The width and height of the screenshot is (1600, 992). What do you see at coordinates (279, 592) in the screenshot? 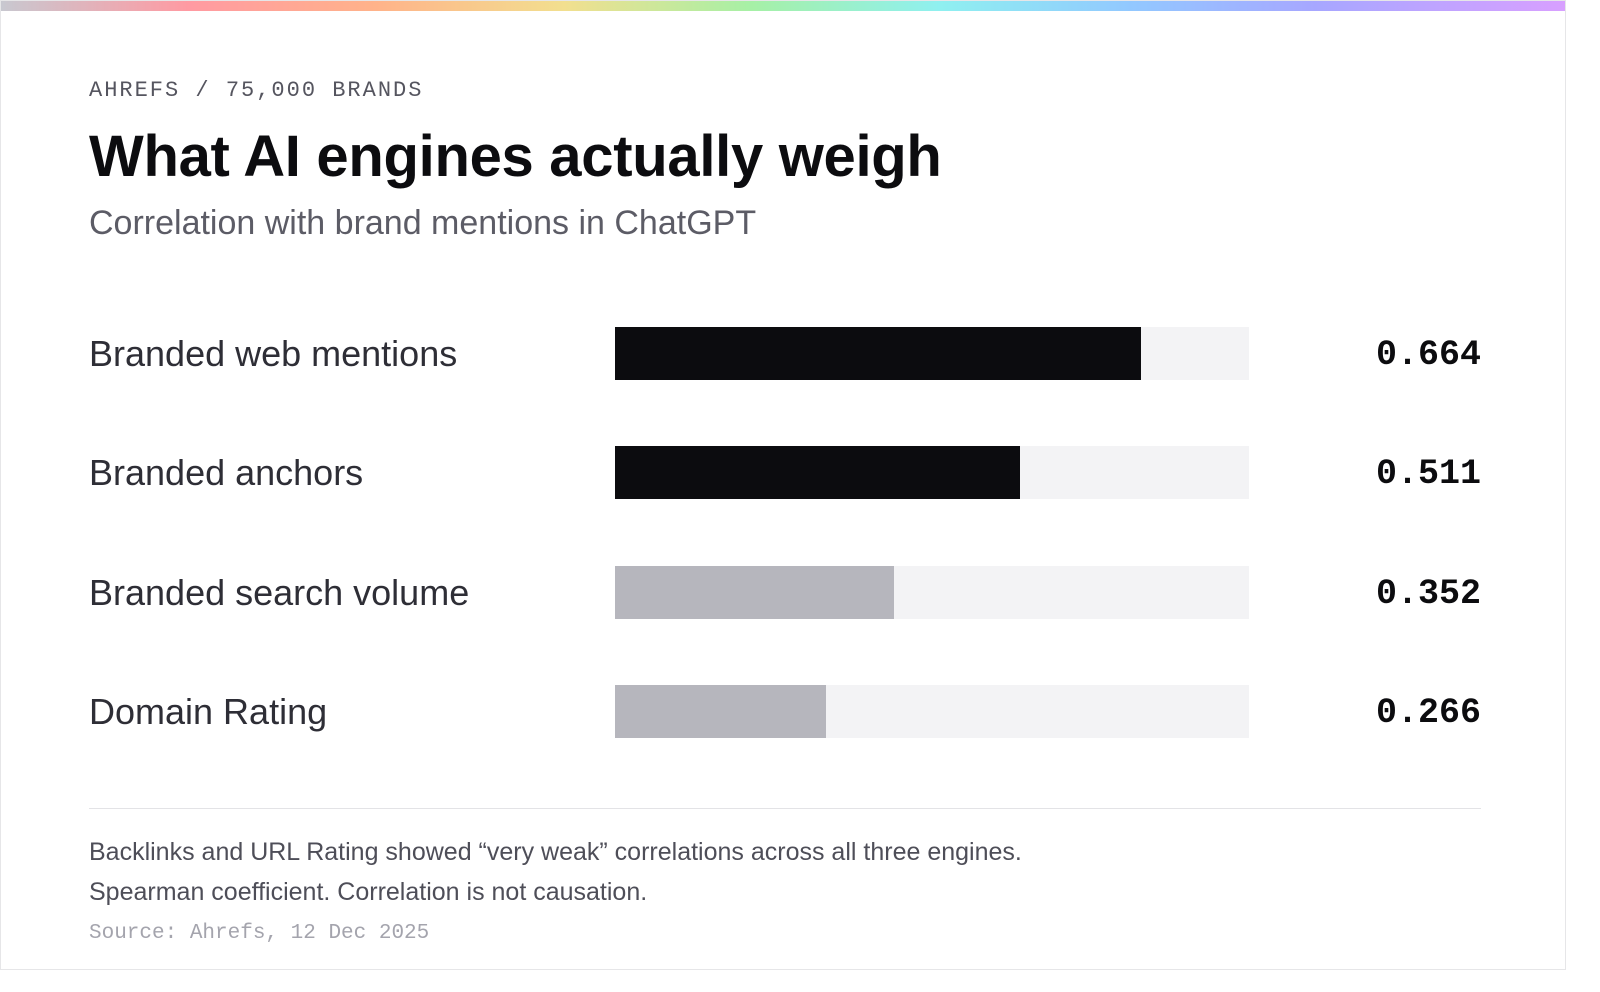
I see `category-label: Branded search volume` at bounding box center [279, 592].